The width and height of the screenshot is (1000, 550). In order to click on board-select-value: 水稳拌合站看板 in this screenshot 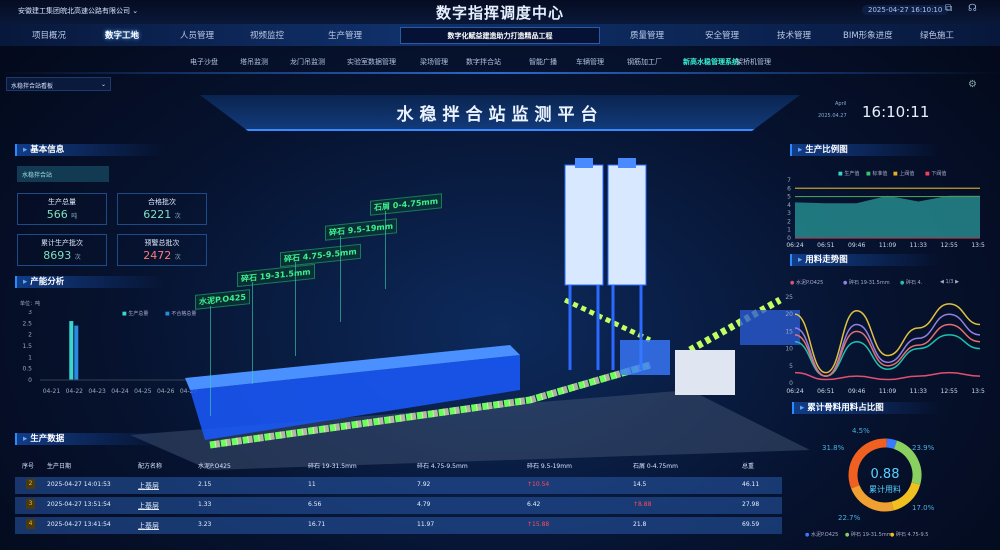, I will do `click(32, 86)`.